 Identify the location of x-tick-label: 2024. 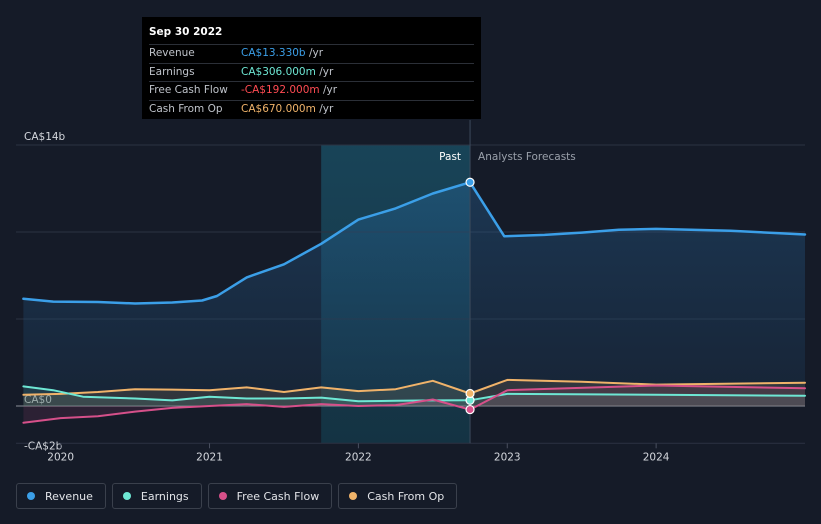
(656, 457).